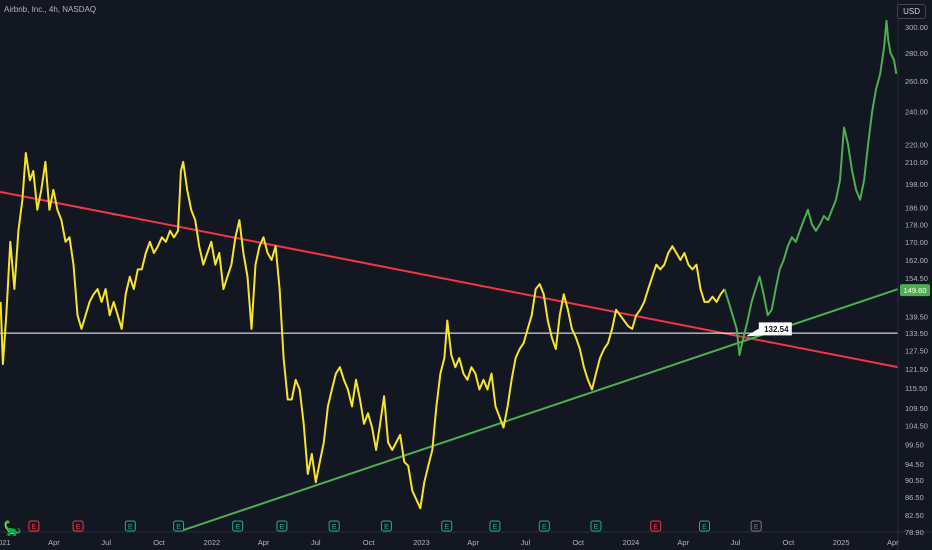 The width and height of the screenshot is (932, 550). I want to click on last-price-label: 149.60, so click(915, 290).